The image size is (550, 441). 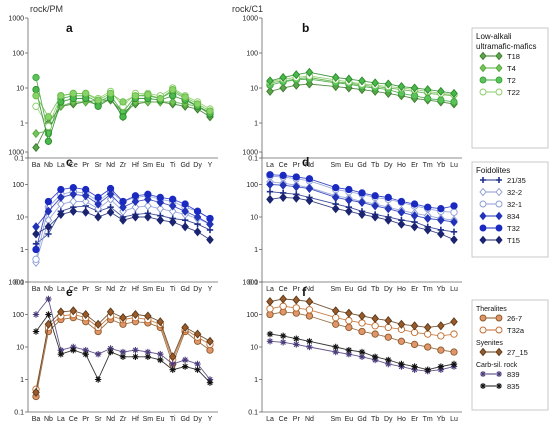 I want to click on legend-group-heading: Syenites, so click(x=489, y=343).